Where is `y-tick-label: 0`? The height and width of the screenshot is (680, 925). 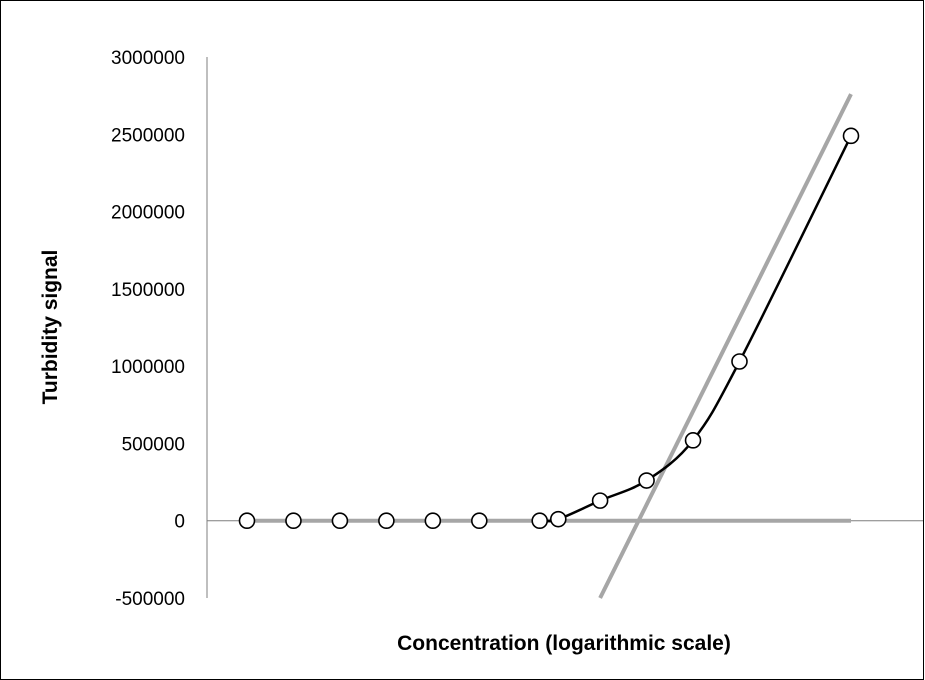
y-tick-label: 0 is located at coordinates (179, 522).